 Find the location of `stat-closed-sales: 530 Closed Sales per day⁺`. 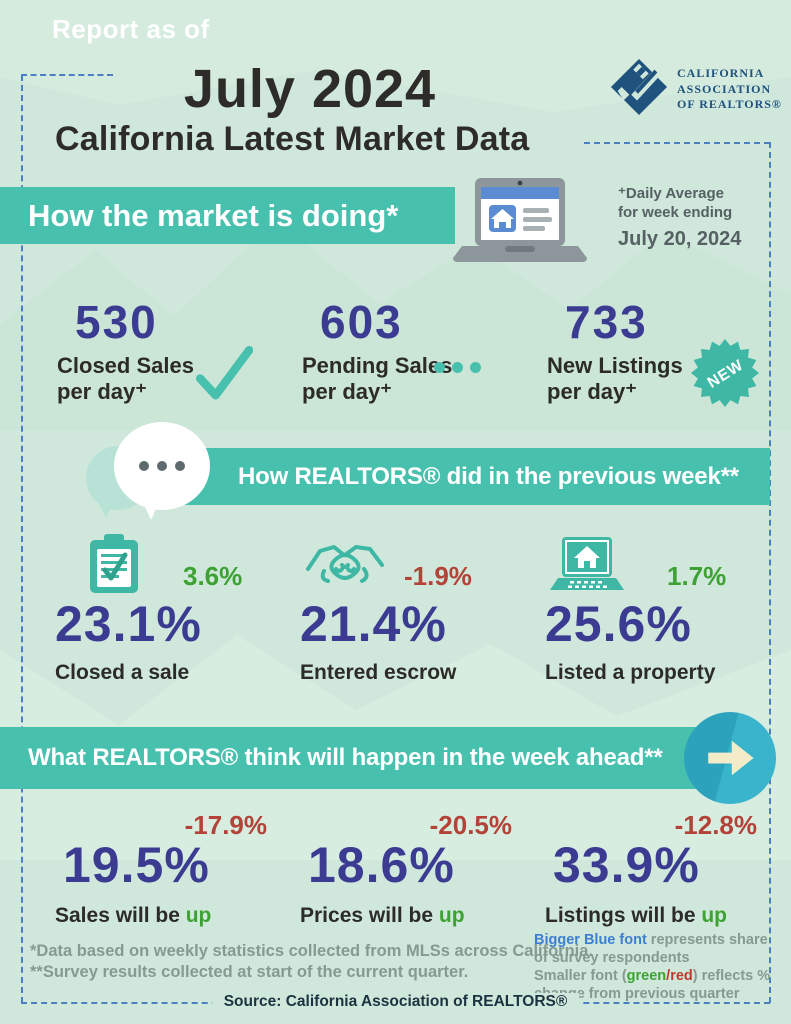

stat-closed-sales: 530 Closed Sales per day⁺ is located at coordinates (165, 355).